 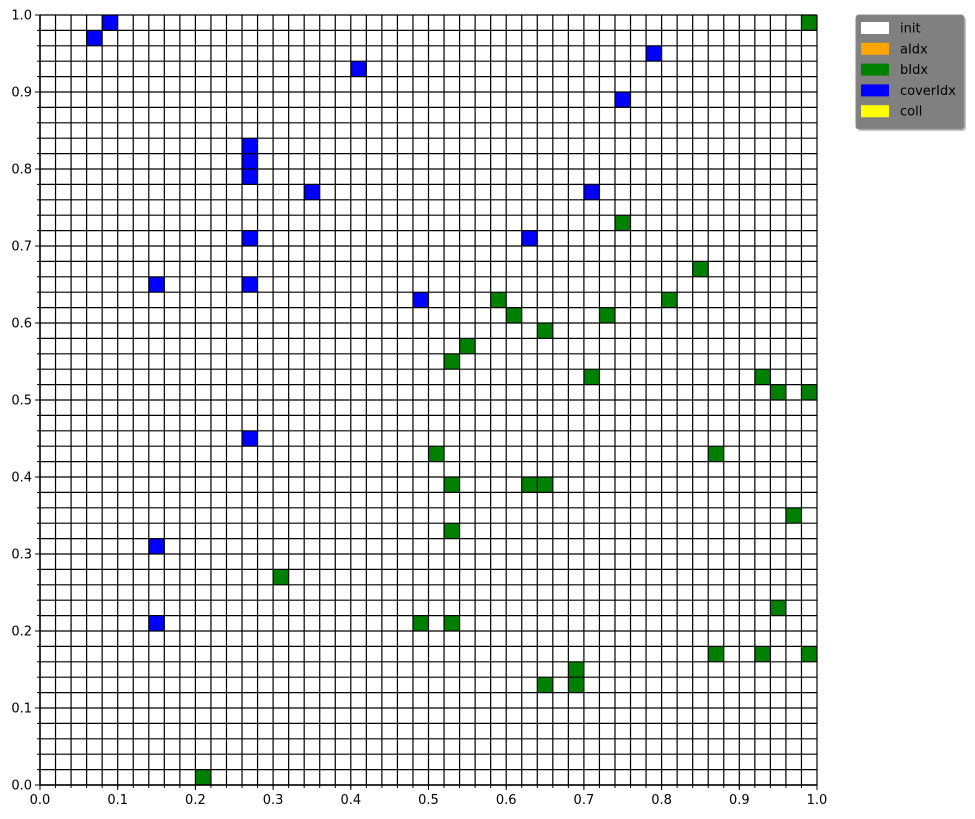 I want to click on x-tick-label: 0.0, so click(x=40, y=800).